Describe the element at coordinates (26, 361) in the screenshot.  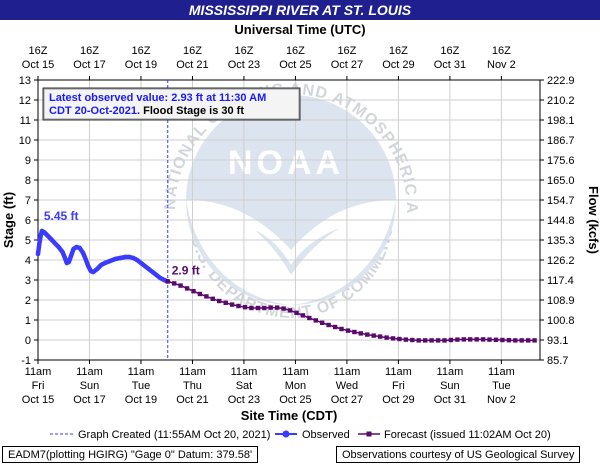
I see `y-tick-label: -1` at that location.